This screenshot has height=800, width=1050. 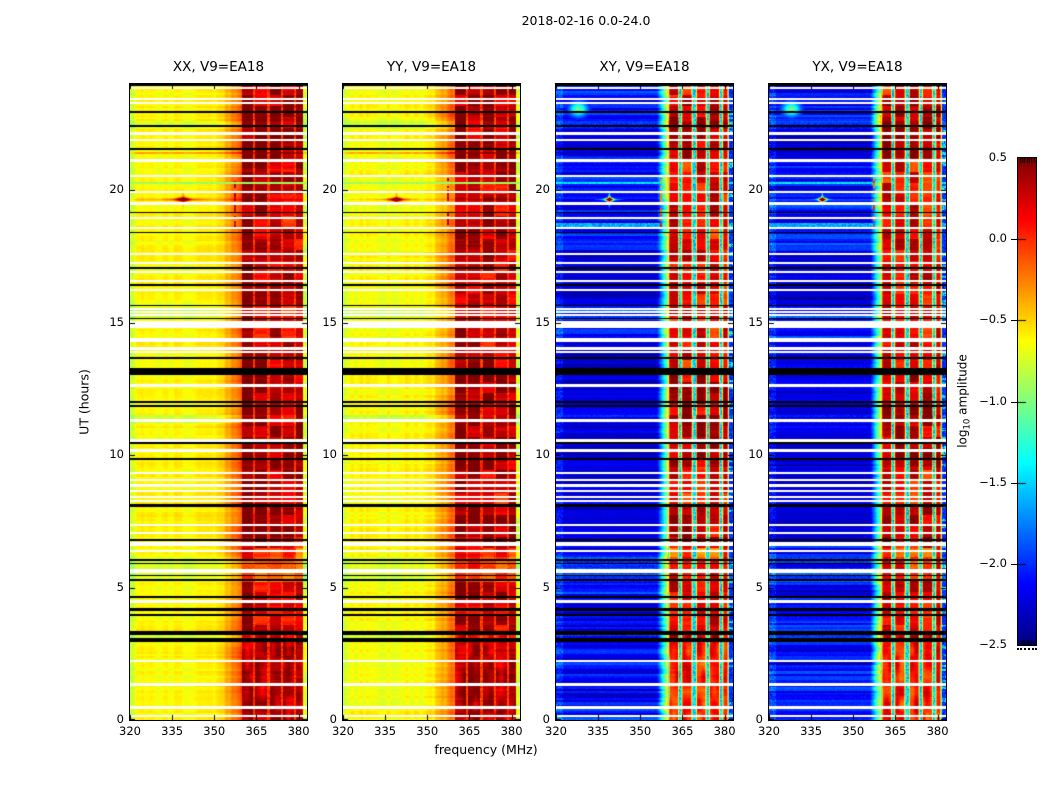 I want to click on figure-title: 2018-02-16 0.0-24.0, so click(x=586, y=20).